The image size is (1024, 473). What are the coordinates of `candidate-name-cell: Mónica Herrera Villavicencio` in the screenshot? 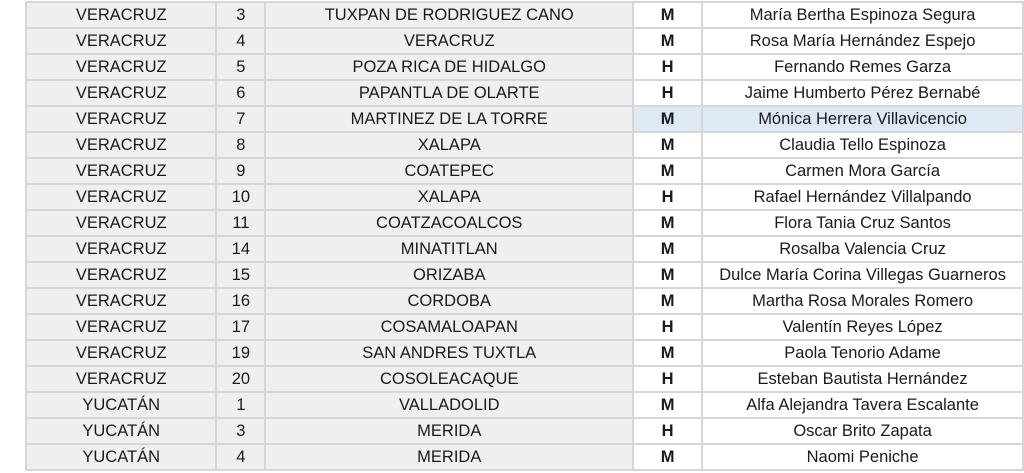 It's located at (862, 119).